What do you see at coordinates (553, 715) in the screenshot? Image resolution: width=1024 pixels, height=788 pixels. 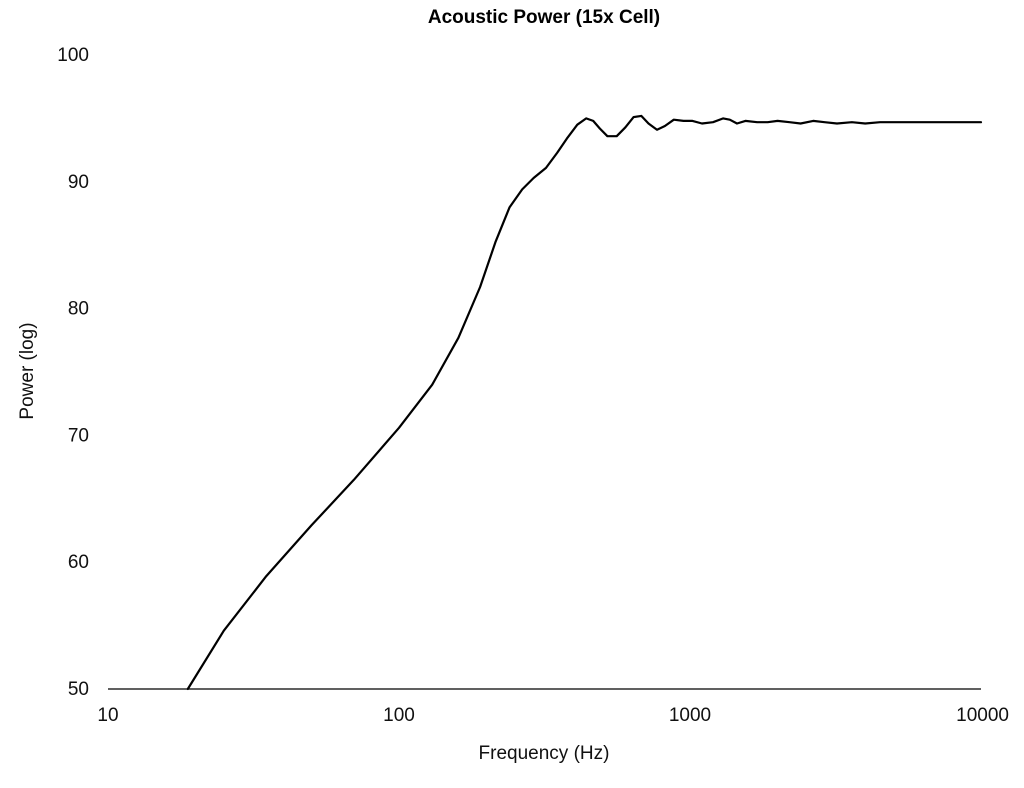 I see `x-tick-labels: 10 100 1000 10000` at bounding box center [553, 715].